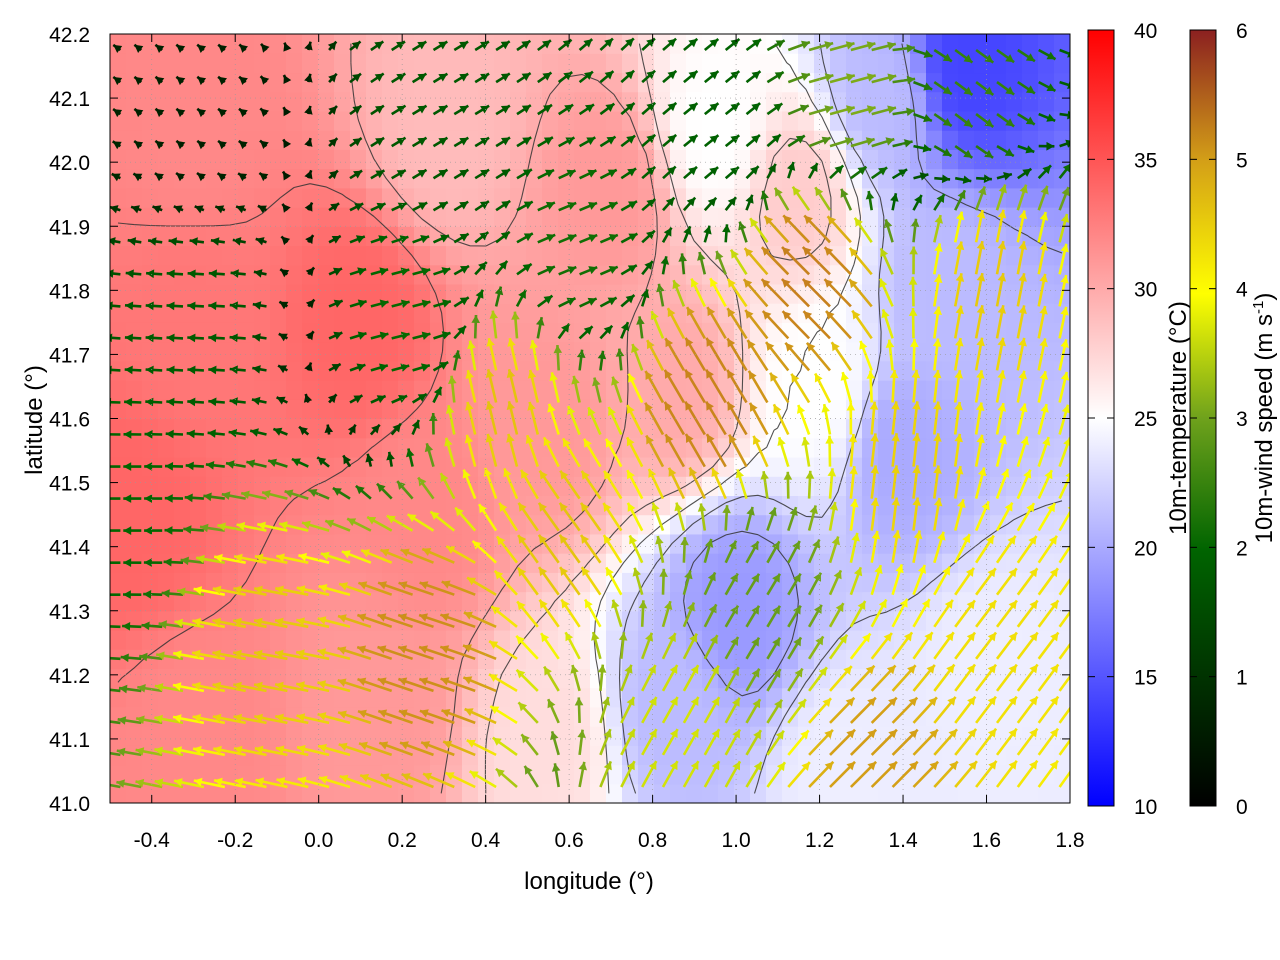 This screenshot has width=1280, height=960. Describe the element at coordinates (318, 840) in the screenshot. I see `x-tick-label: 0.0` at that location.